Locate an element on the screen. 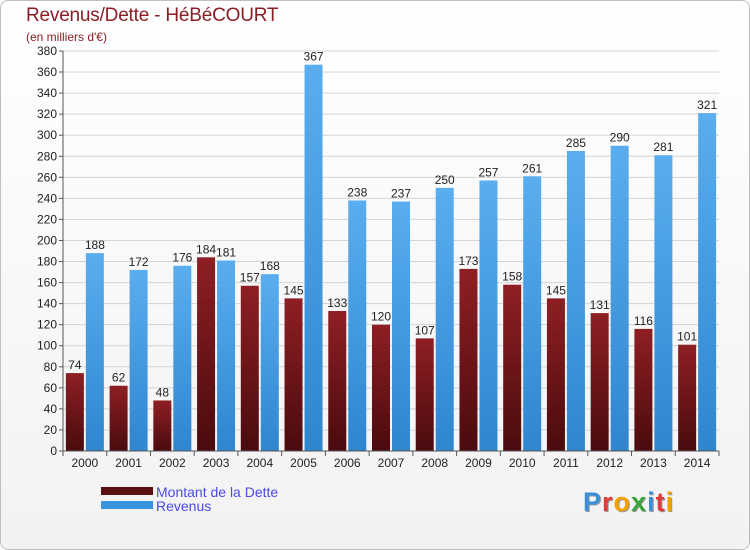 The height and width of the screenshot is (550, 750). y-tick-label: 20 is located at coordinates (51, 430).